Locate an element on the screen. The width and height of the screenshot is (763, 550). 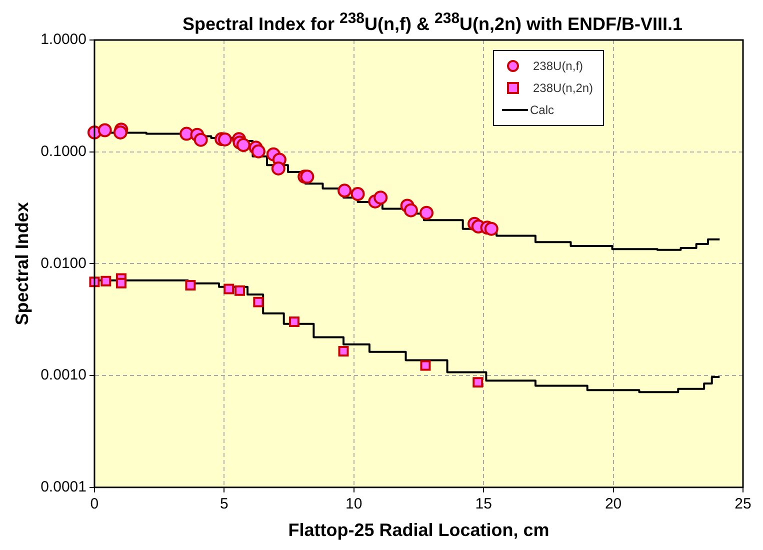
y-axis-title: Spectral Index is located at coordinates (22, 264).